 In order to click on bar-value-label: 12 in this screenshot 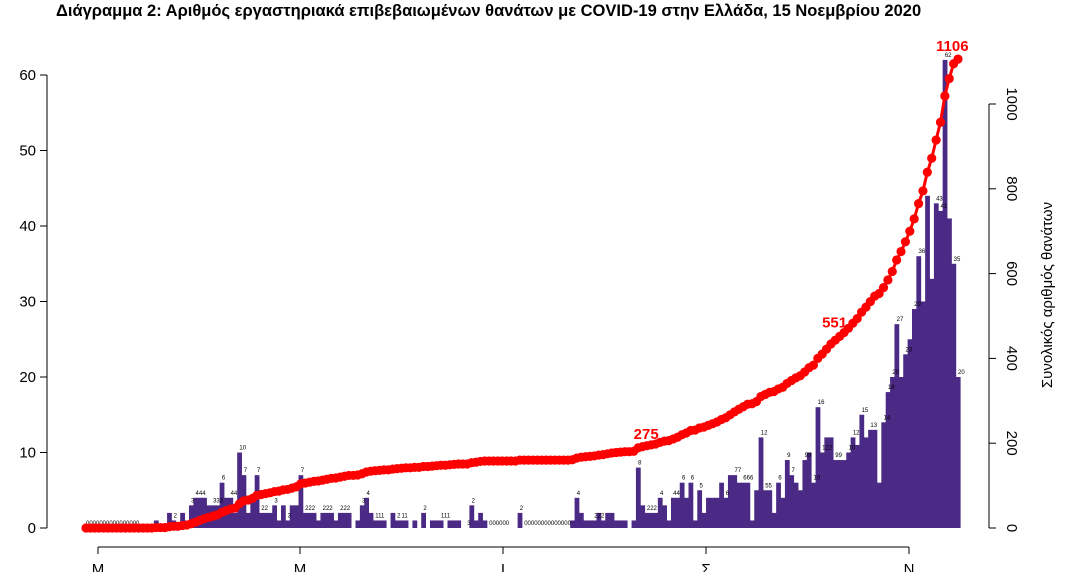, I will do `click(764, 433)`.